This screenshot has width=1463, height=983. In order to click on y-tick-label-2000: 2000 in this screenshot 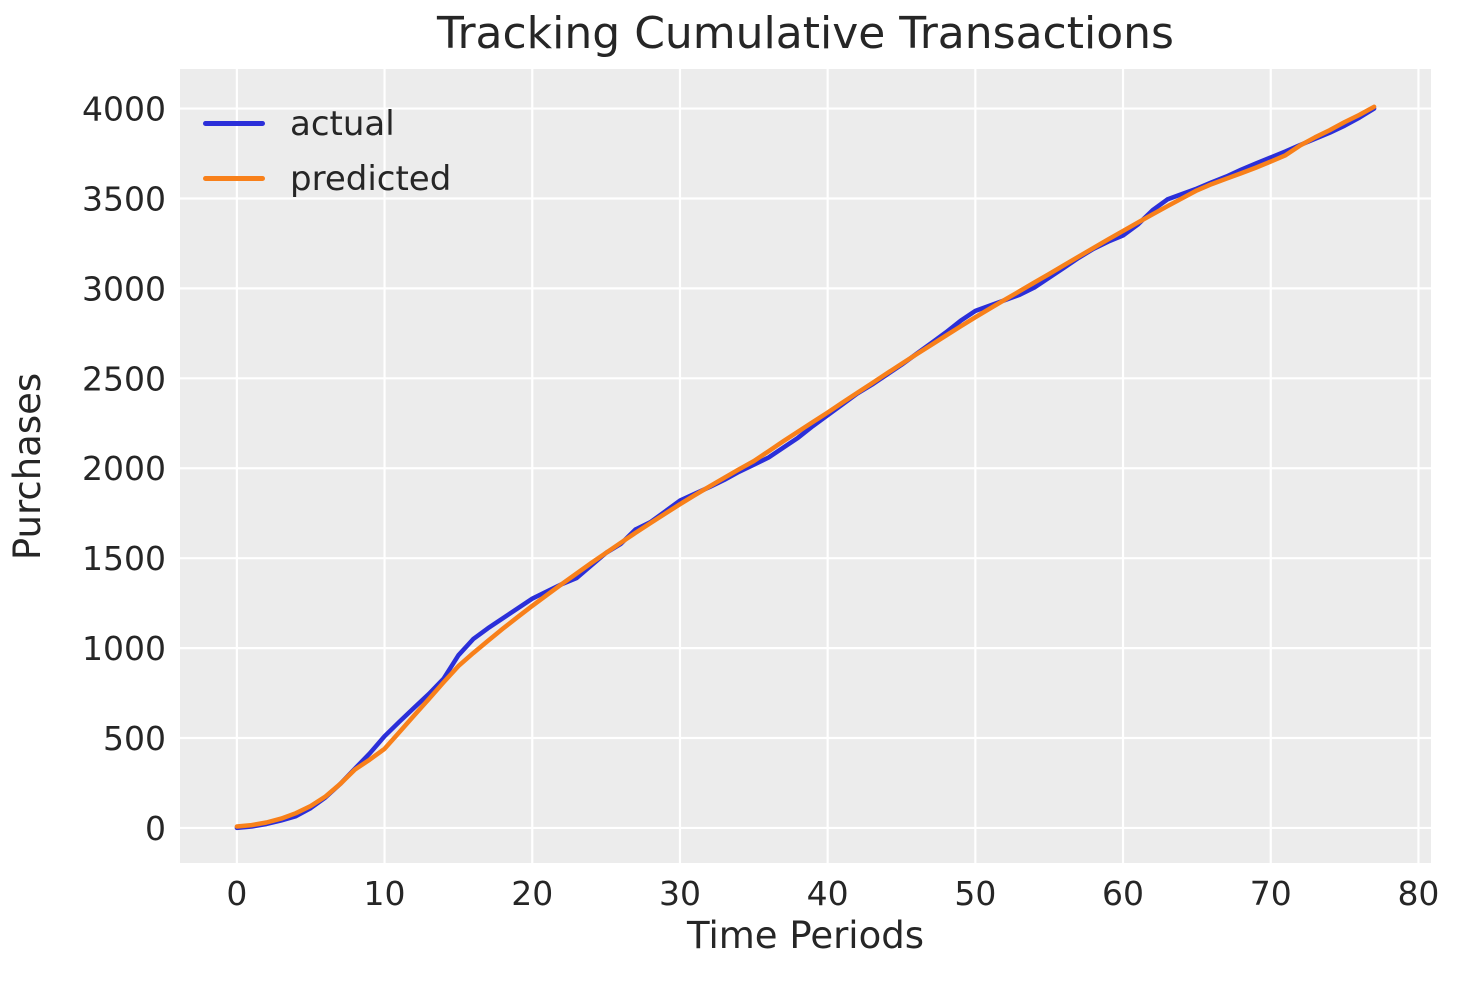, I will do `click(124, 468)`.